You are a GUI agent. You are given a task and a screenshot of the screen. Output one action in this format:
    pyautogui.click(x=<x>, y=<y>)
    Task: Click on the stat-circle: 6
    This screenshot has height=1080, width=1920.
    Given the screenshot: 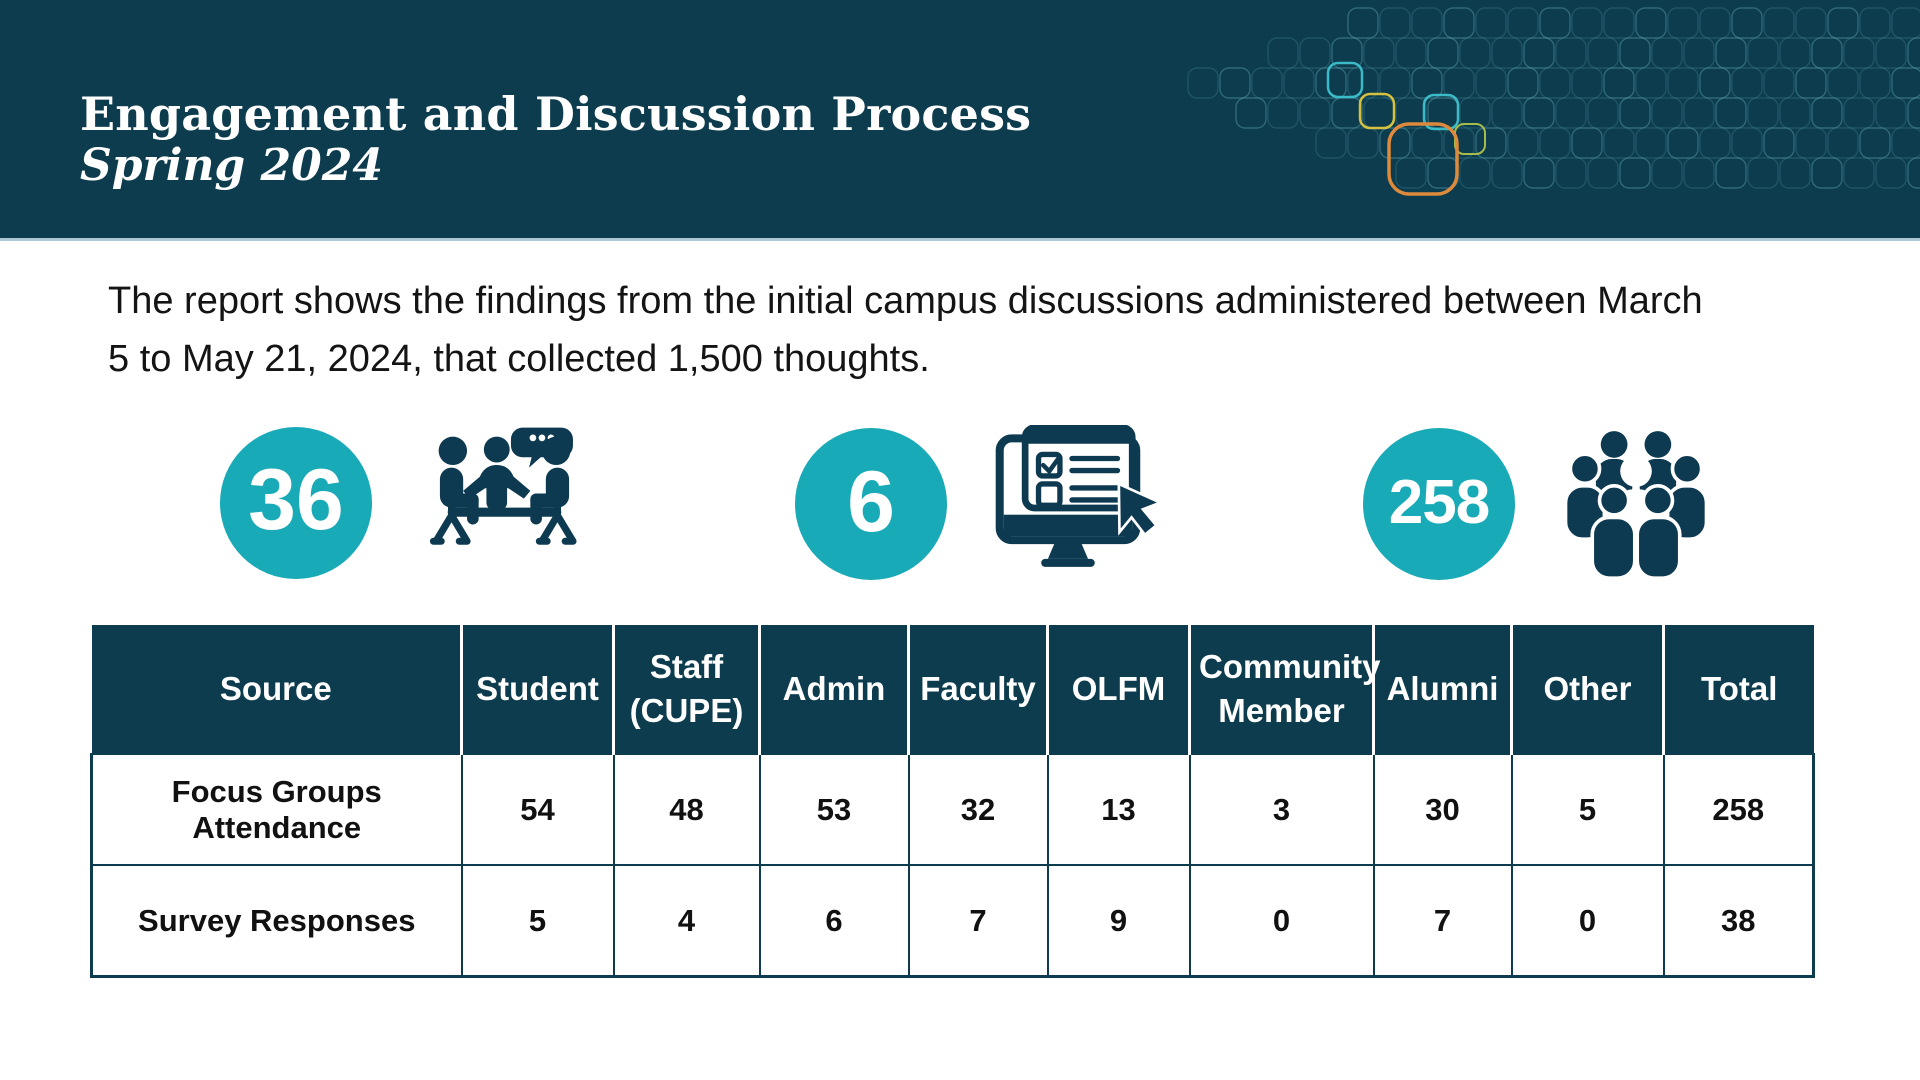 What is the action you would take?
    pyautogui.click(x=871, y=504)
    